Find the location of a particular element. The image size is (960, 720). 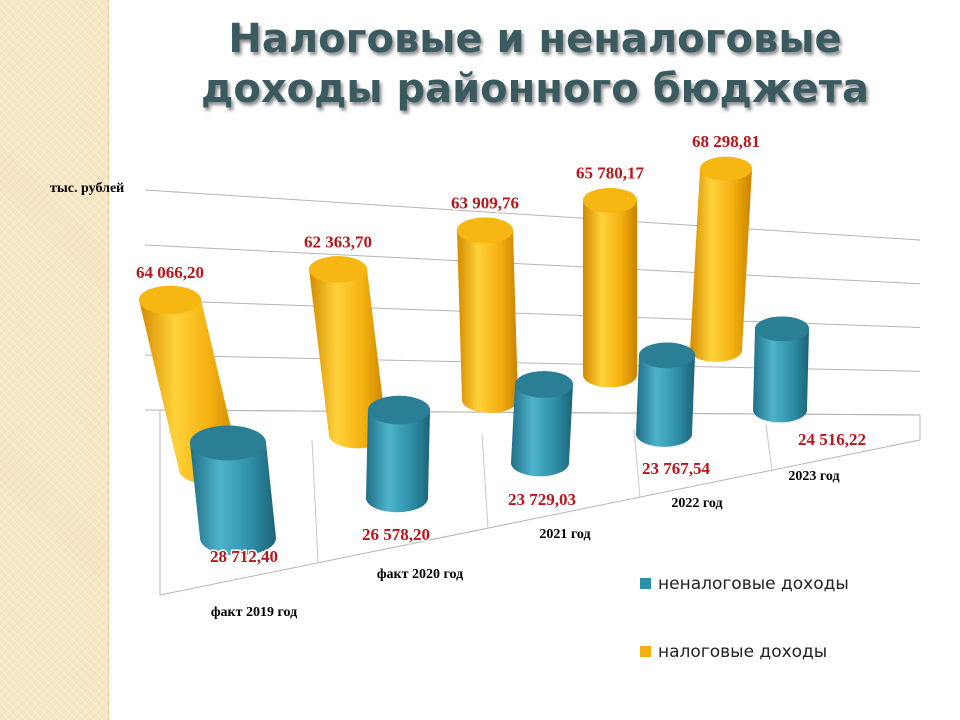

unit-label: тыс. рублей is located at coordinates (87, 188).